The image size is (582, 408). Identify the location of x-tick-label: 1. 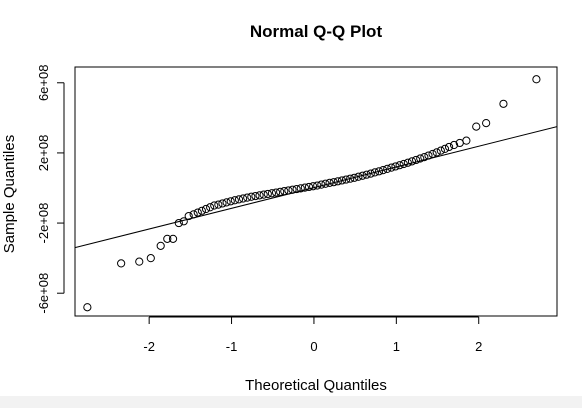
(396, 346).